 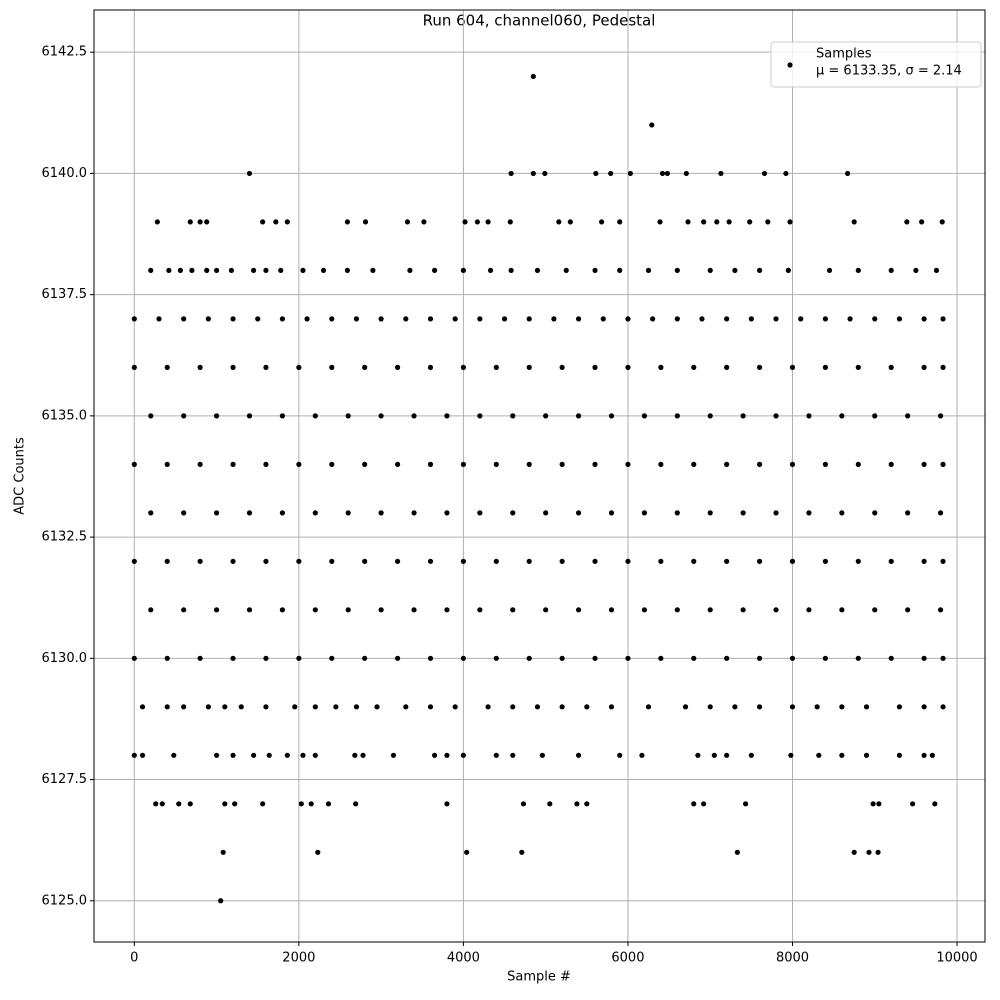 I want to click on y-tick-label: 6127.5, so click(x=65, y=779).